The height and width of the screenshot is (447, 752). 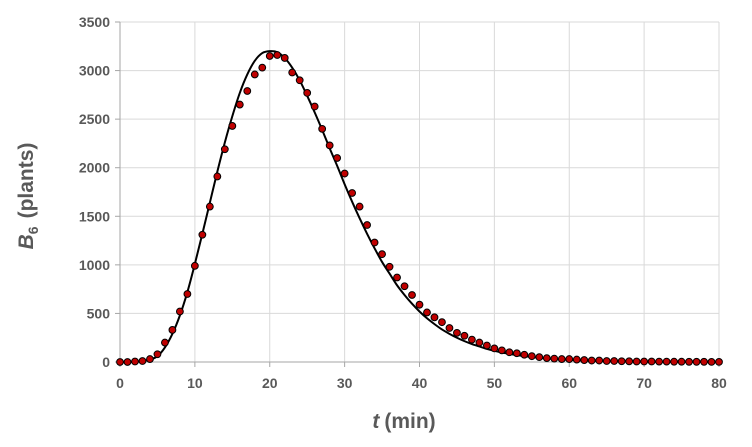 I want to click on x-tick-label: 60, so click(x=569, y=383).